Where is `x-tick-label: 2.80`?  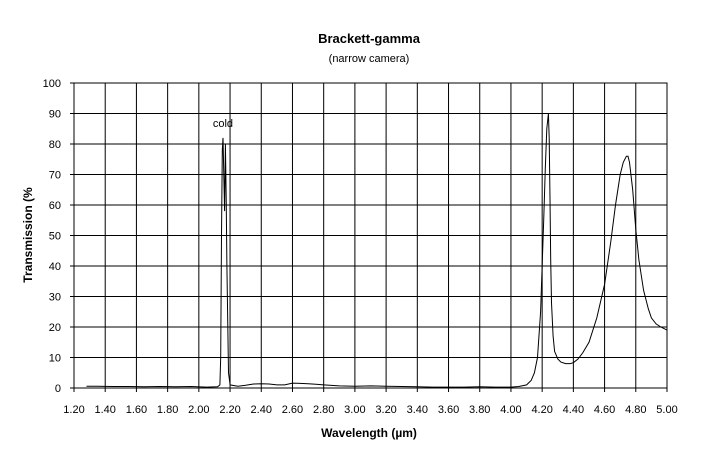
x-tick-label: 2.80 is located at coordinates (323, 410).